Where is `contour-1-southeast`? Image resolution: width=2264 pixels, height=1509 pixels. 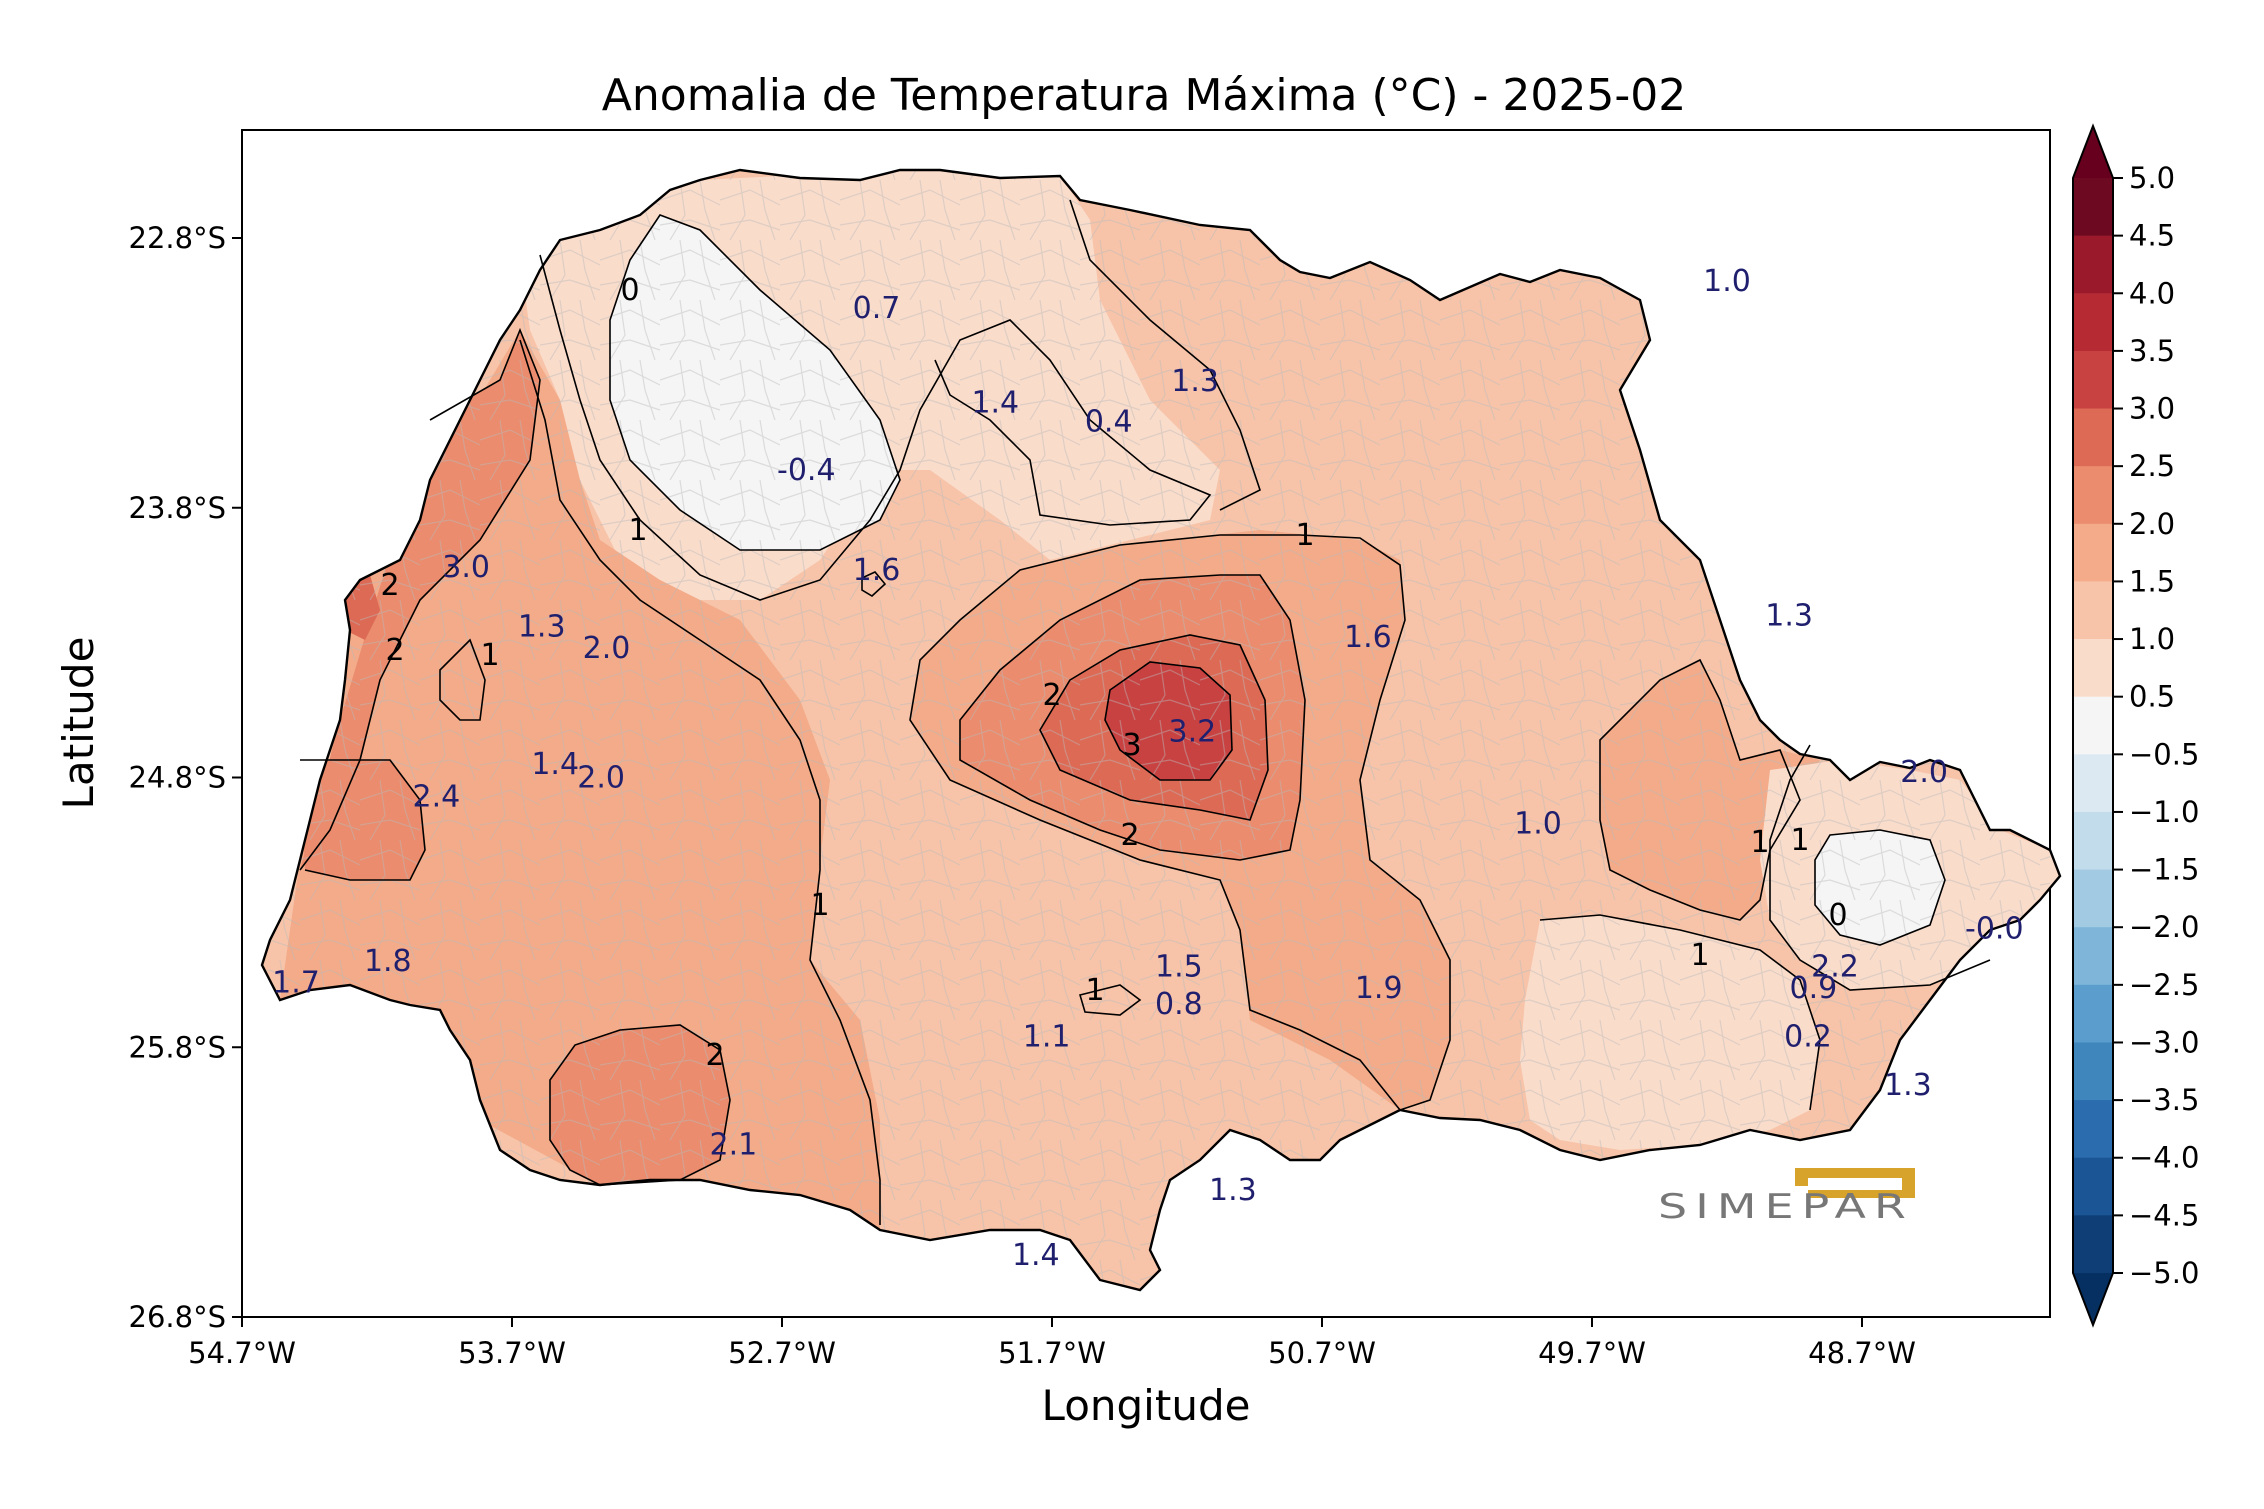 contour-1-southeast is located at coordinates (1680, 1012).